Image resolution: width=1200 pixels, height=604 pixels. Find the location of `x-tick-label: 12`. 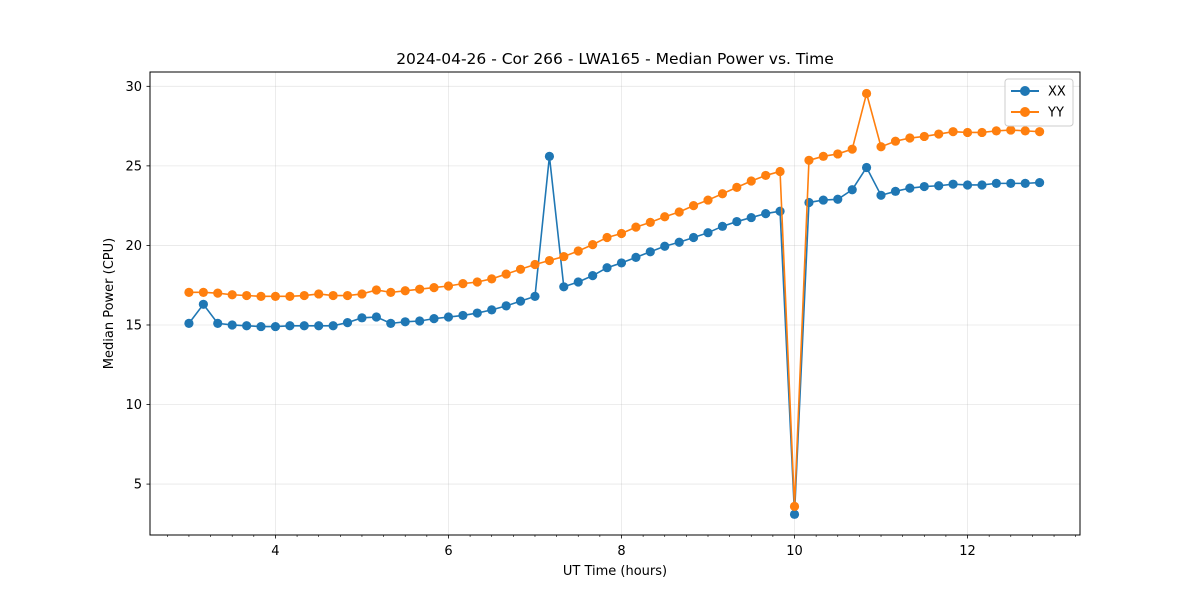

x-tick-label: 12 is located at coordinates (967, 551).